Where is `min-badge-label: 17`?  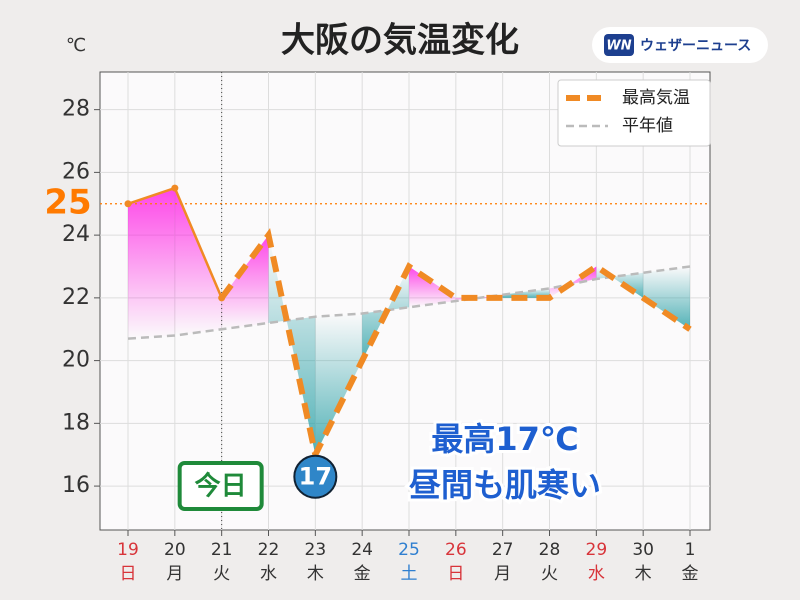
min-badge-label: 17 is located at coordinates (315, 477).